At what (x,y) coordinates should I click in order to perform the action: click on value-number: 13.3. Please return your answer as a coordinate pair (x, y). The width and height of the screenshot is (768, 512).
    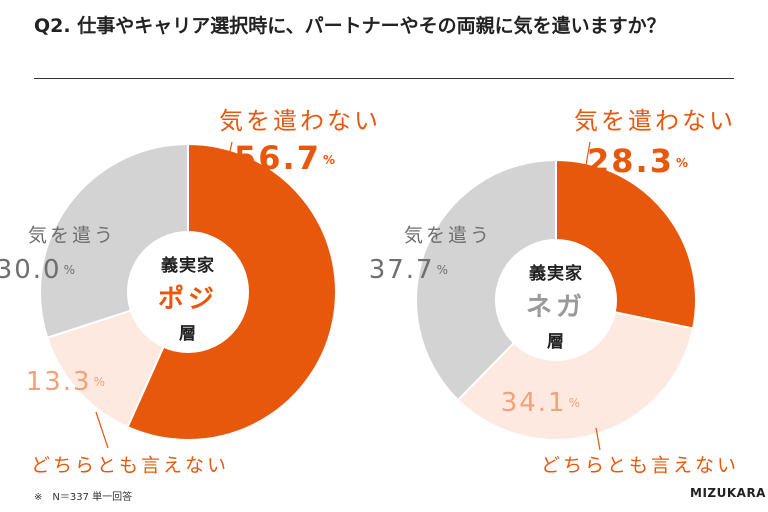
    Looking at the image, I should click on (59, 382).